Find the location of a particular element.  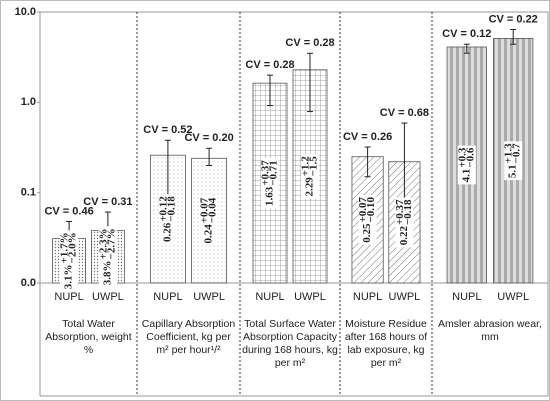

cv-label: CV = 0.26 is located at coordinates (367, 137).